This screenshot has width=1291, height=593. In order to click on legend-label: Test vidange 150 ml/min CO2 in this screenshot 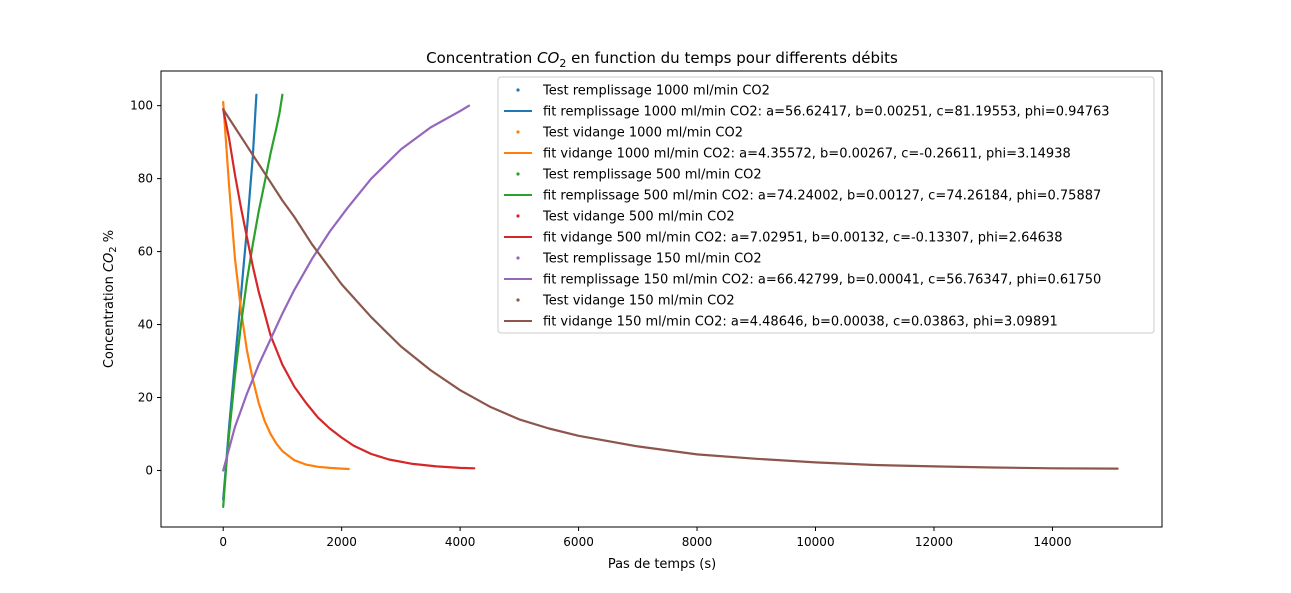, I will do `click(638, 301)`.